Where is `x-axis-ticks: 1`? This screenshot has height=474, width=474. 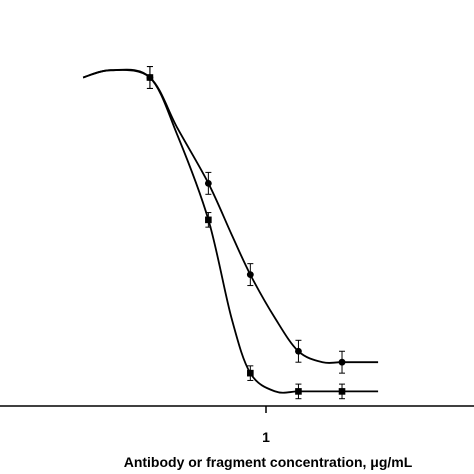
x-axis-ticks: 1 is located at coordinates (266, 425).